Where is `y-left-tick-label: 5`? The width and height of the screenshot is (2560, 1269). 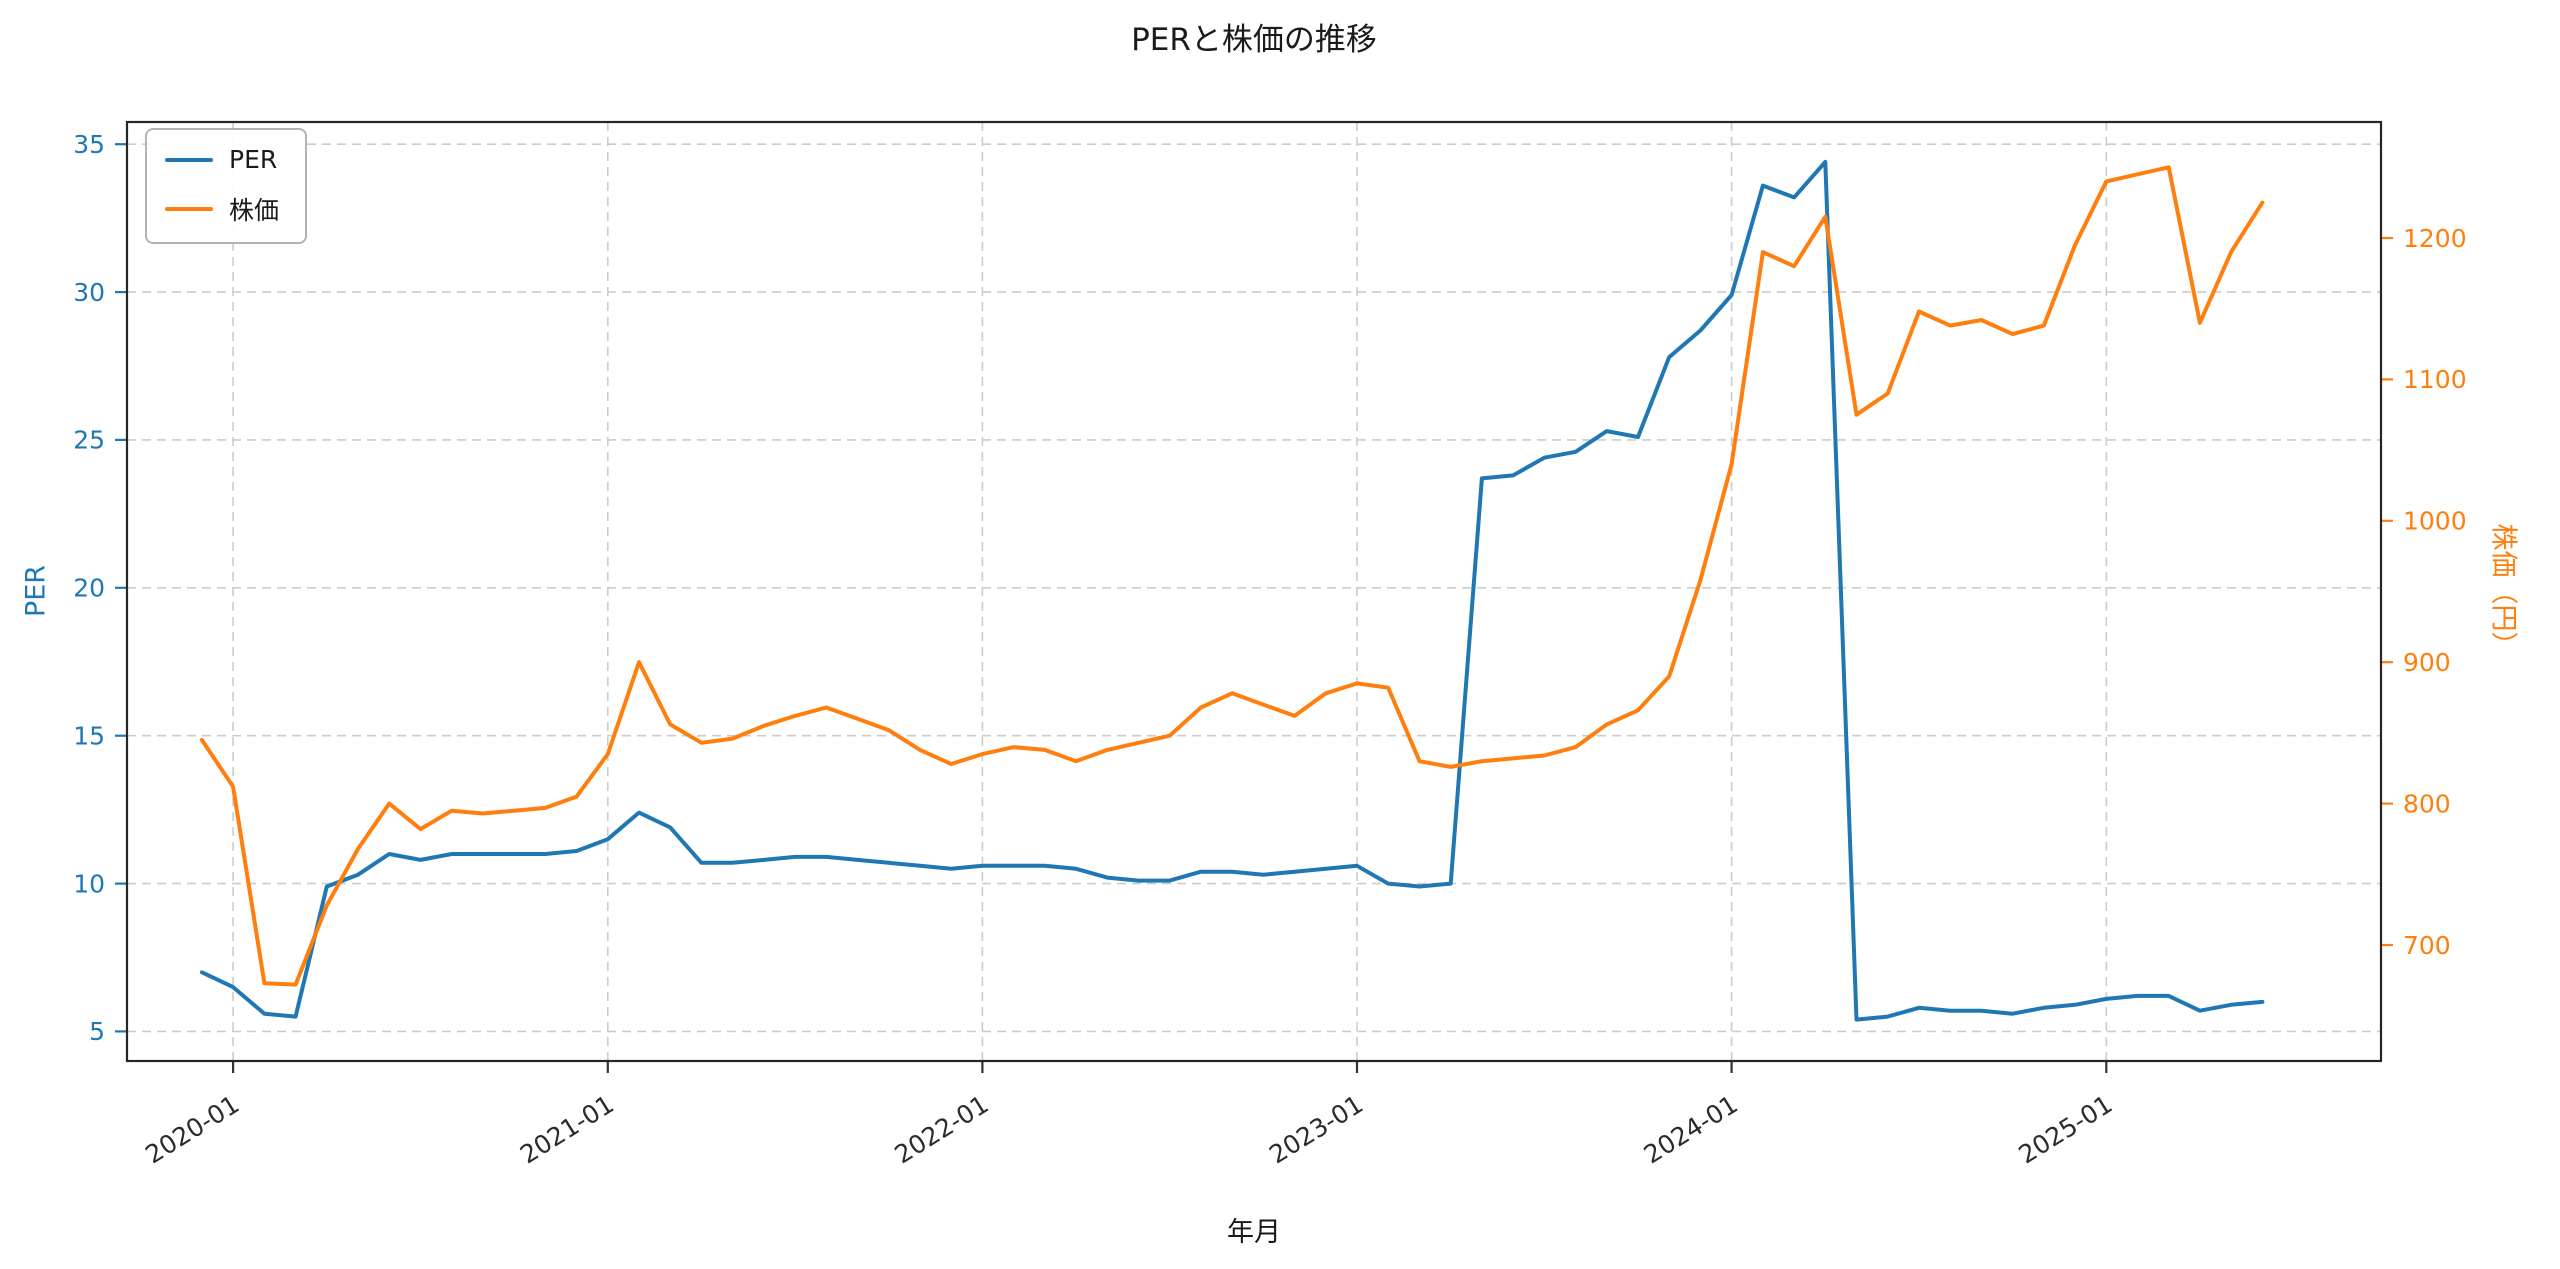 y-left-tick-label: 5 is located at coordinates (97, 1031).